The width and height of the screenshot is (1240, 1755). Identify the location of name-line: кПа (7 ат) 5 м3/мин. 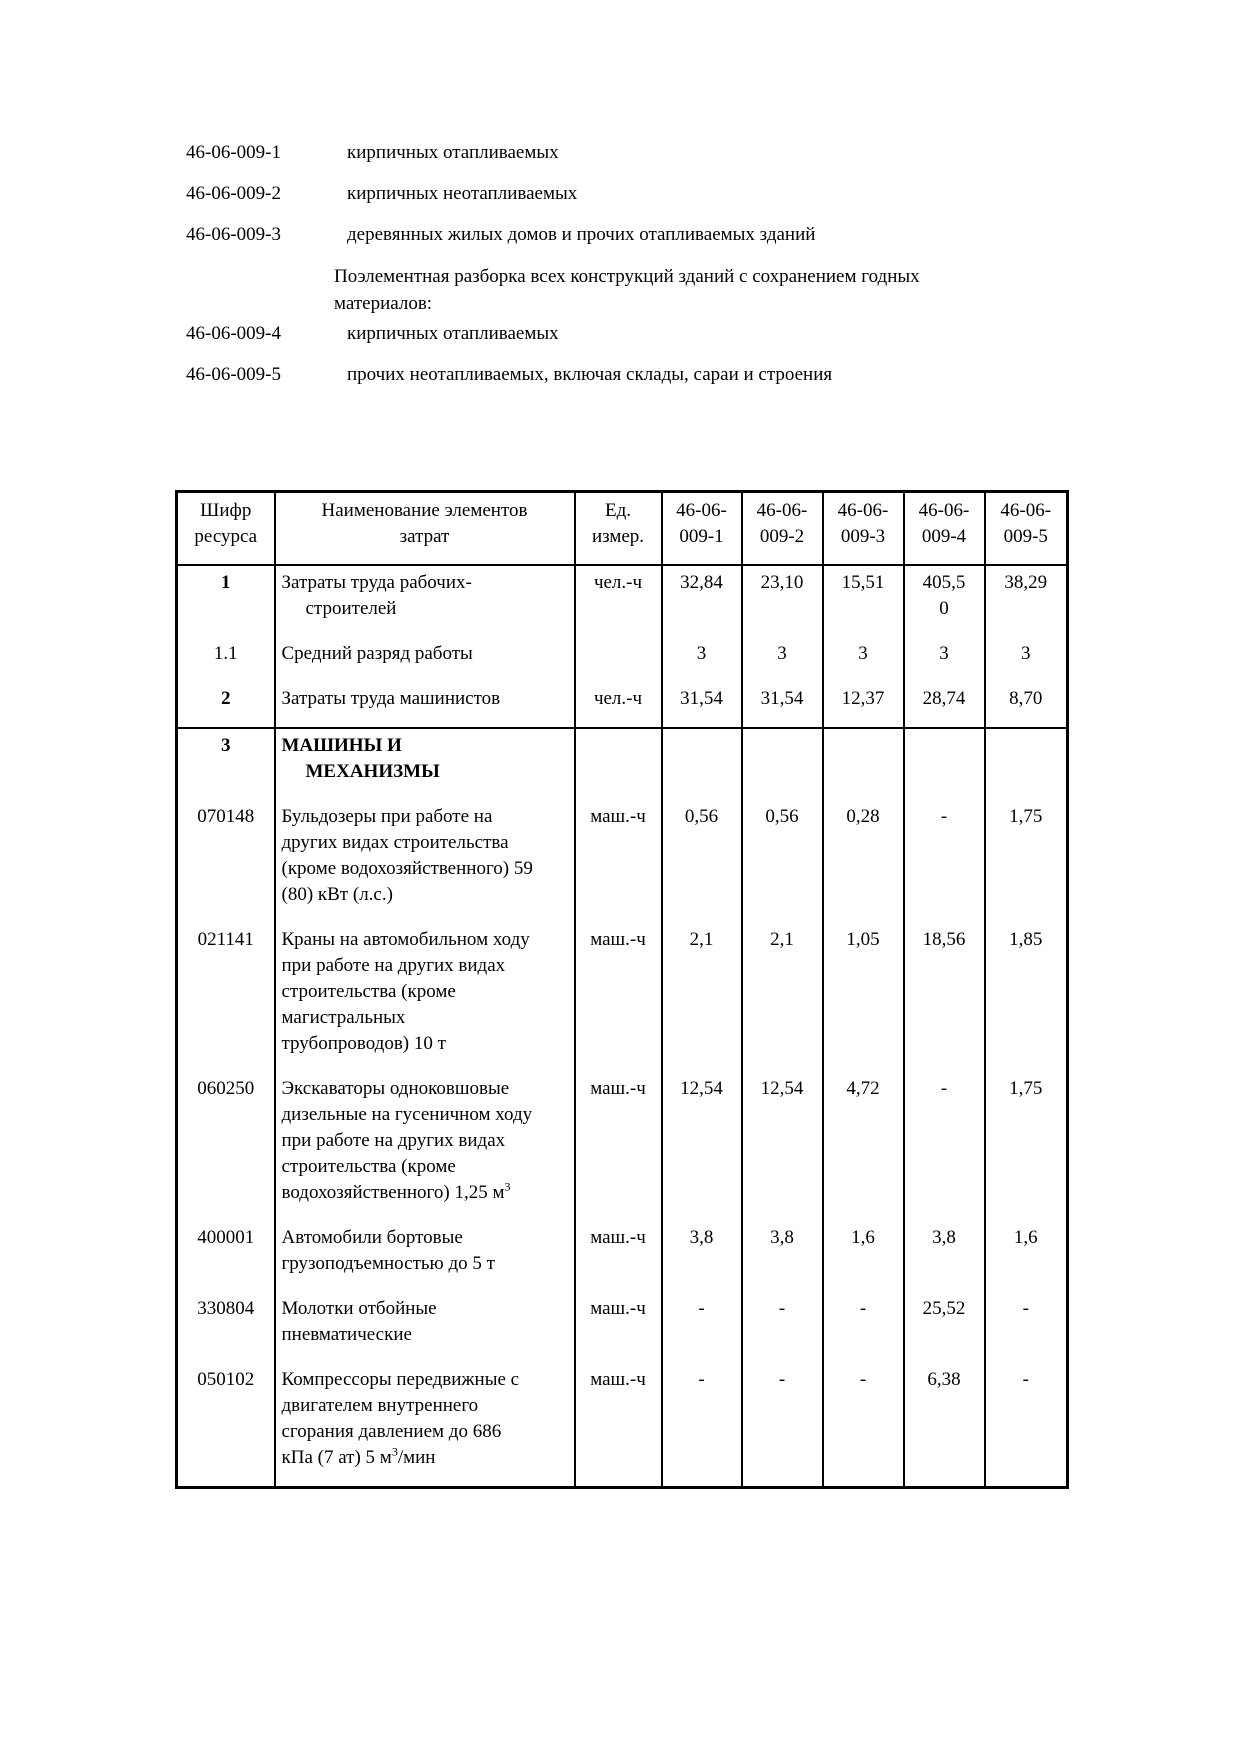
(358, 1456).